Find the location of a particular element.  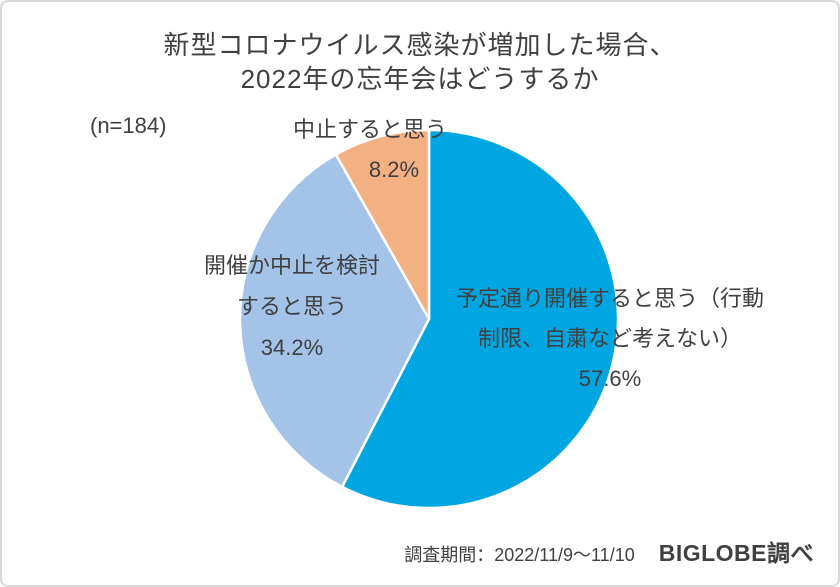

footer: 調査期間：2022/11/9～11/10 BIGLOBE調べ is located at coordinates (609, 551).